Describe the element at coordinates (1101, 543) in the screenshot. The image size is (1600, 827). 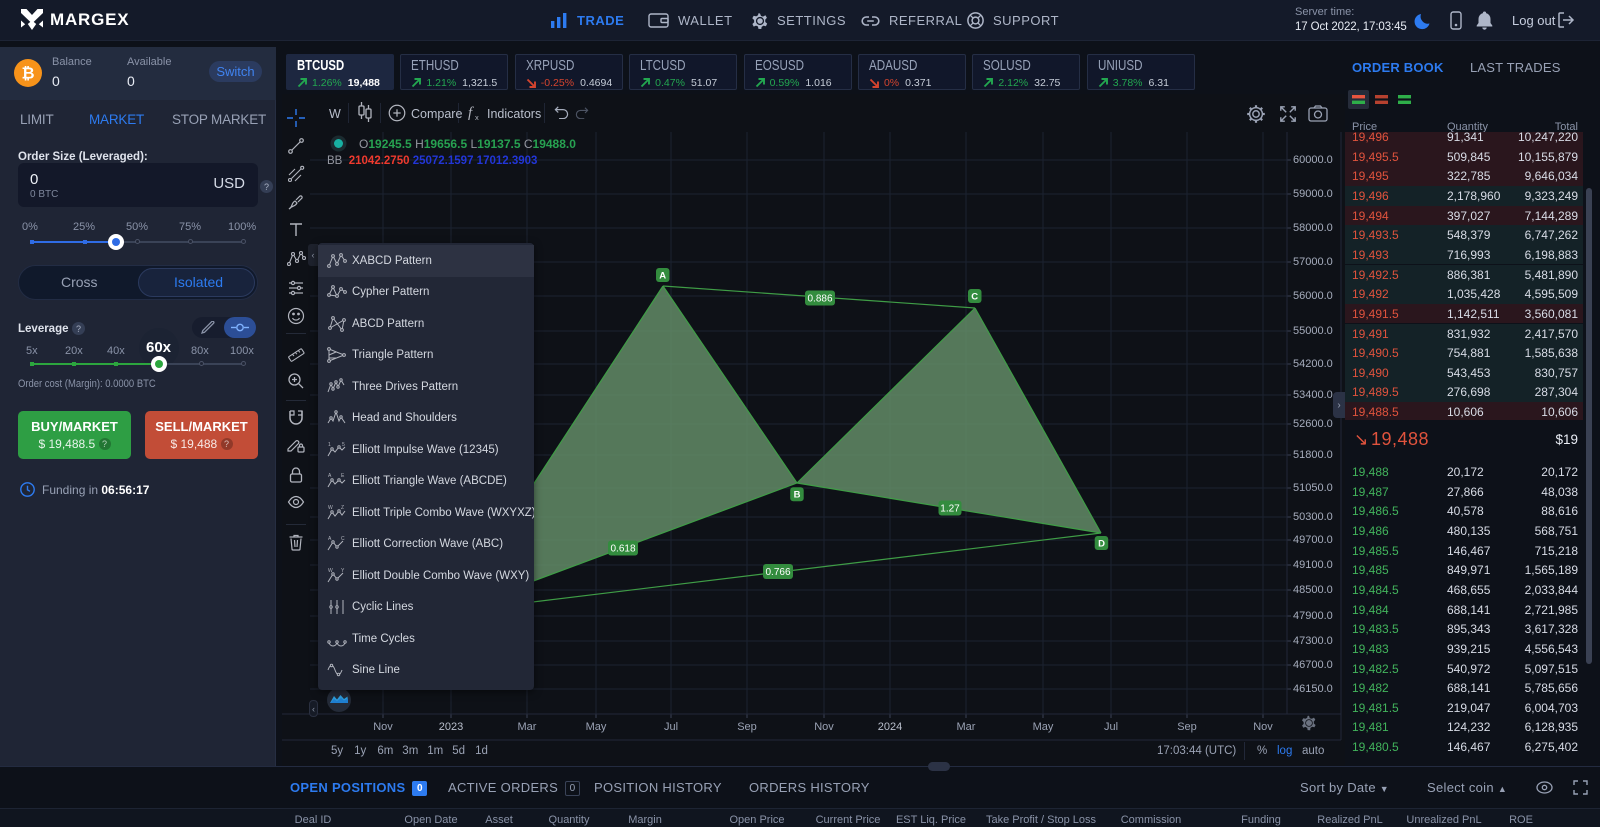
I see `svg-text: D` at that location.